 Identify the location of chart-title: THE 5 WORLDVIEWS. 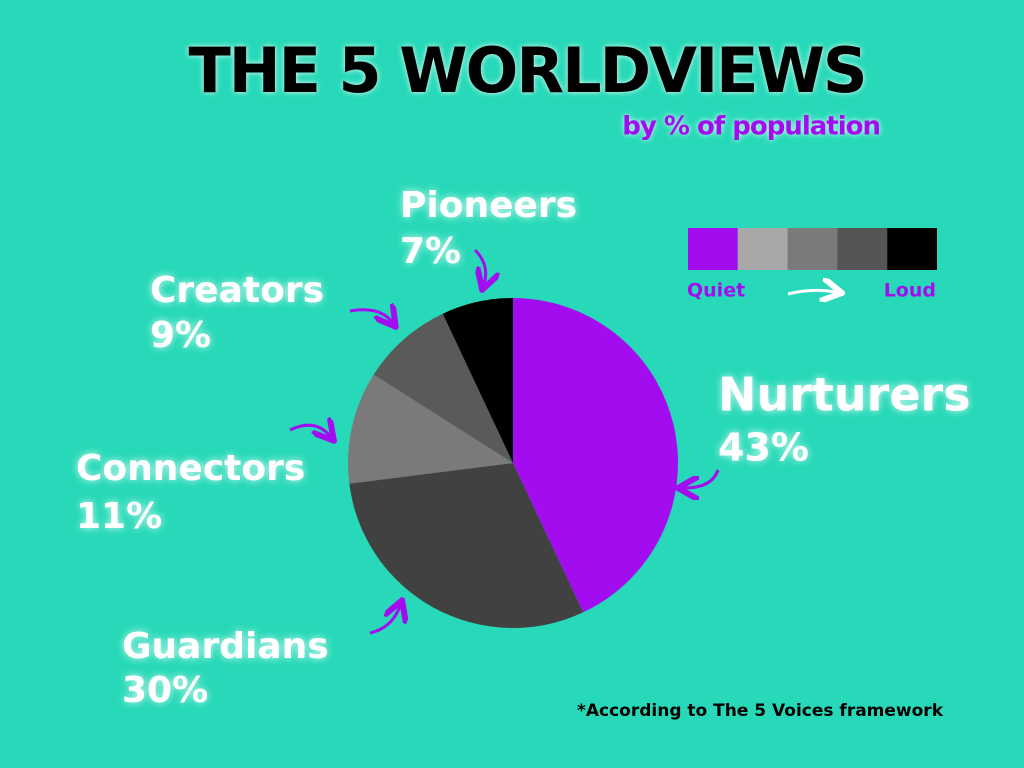
(526, 70).